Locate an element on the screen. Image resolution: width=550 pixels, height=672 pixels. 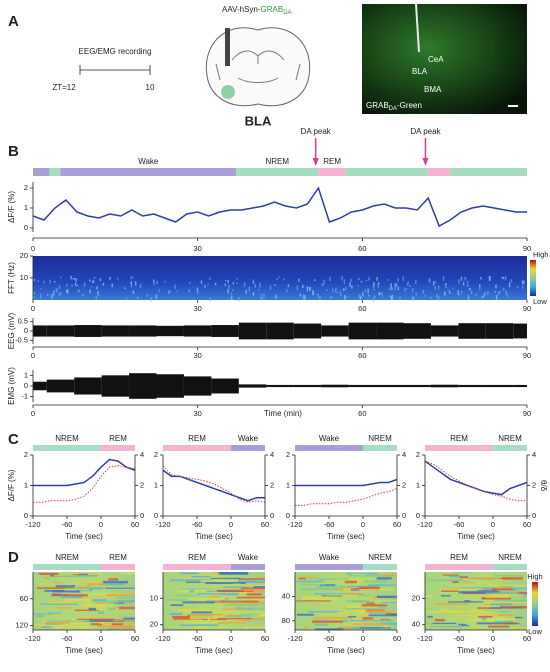
annotation: DA peak is located at coordinates (425, 131).